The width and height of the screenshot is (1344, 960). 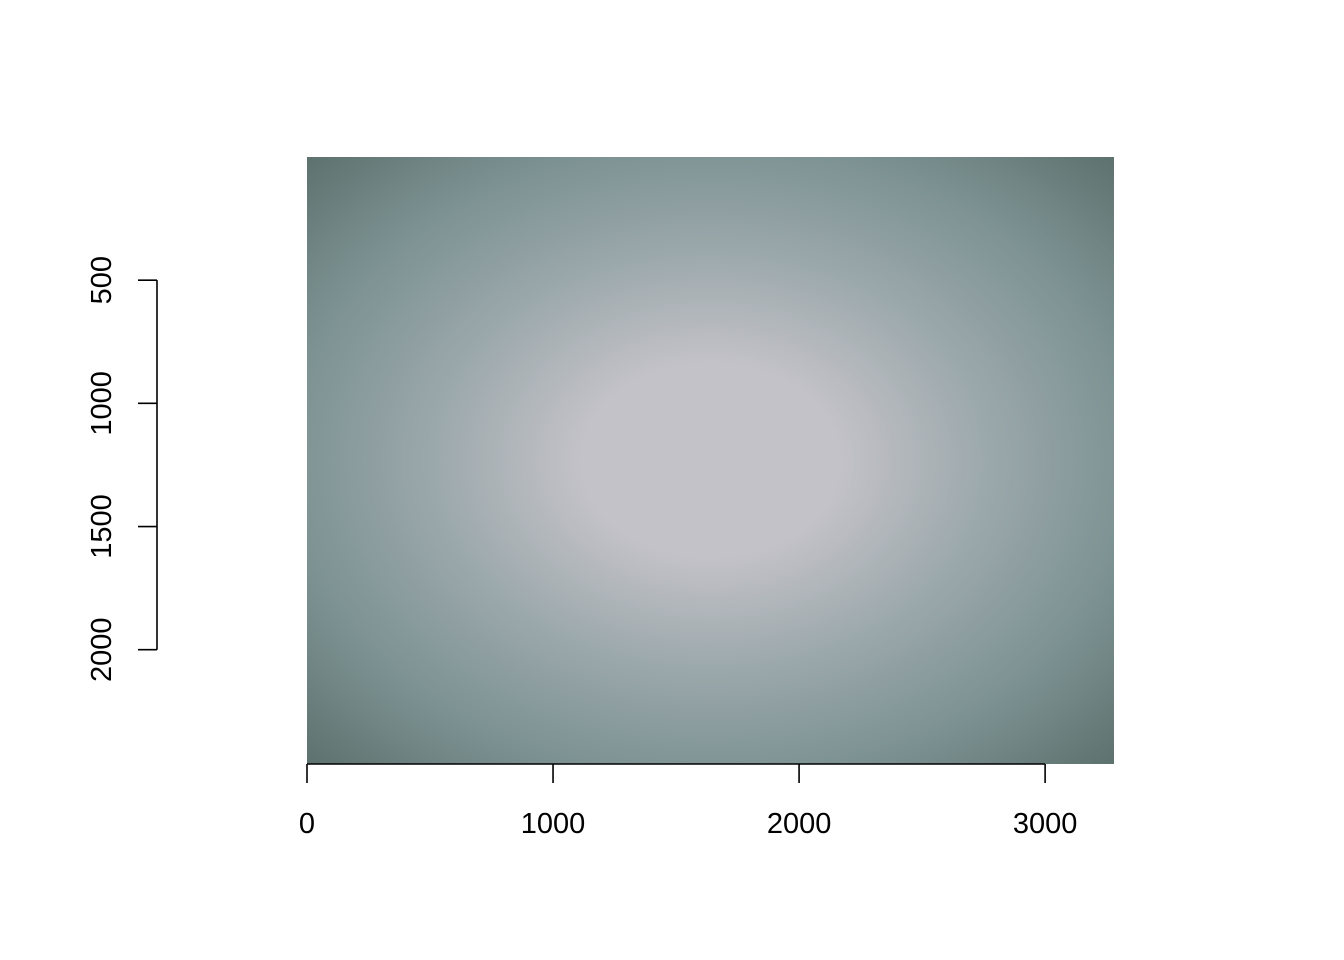 What do you see at coordinates (688, 801) in the screenshot?
I see `x-axis: 0 1000 2000 3000` at bounding box center [688, 801].